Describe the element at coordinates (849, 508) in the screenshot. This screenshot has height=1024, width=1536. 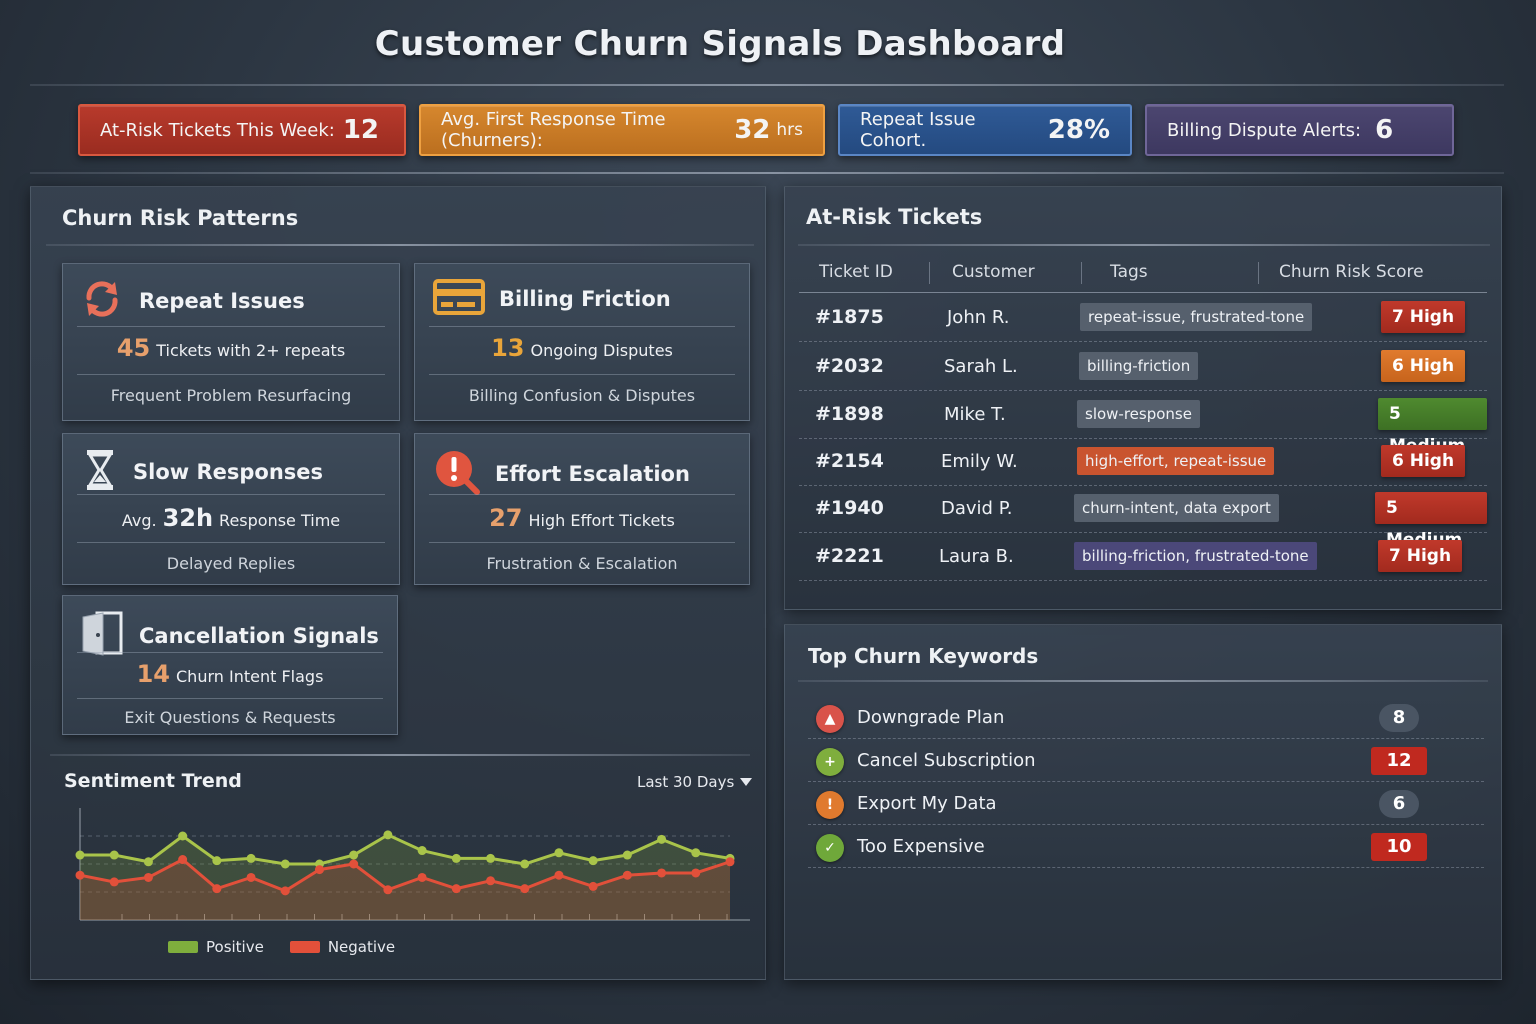
I see `ticket-id: #1940` at that location.